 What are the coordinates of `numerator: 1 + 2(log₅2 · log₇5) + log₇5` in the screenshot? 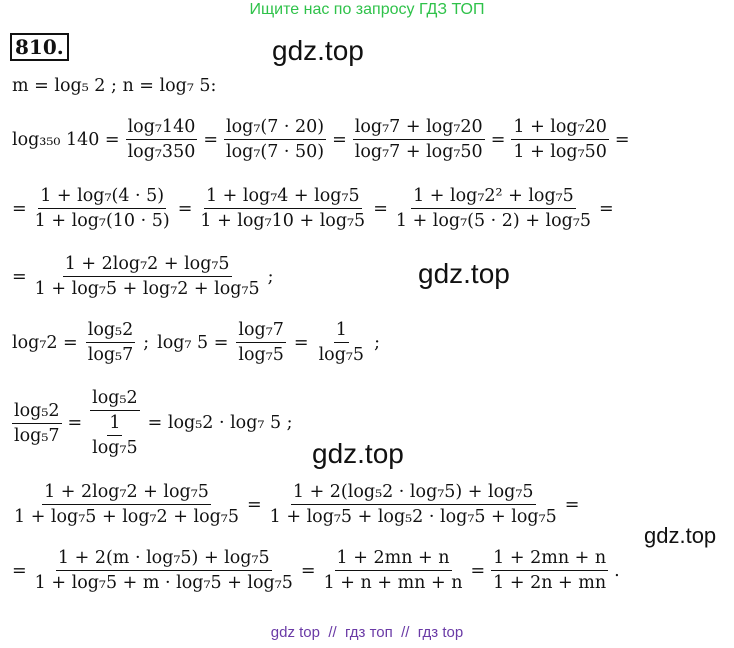 It's located at (413, 493).